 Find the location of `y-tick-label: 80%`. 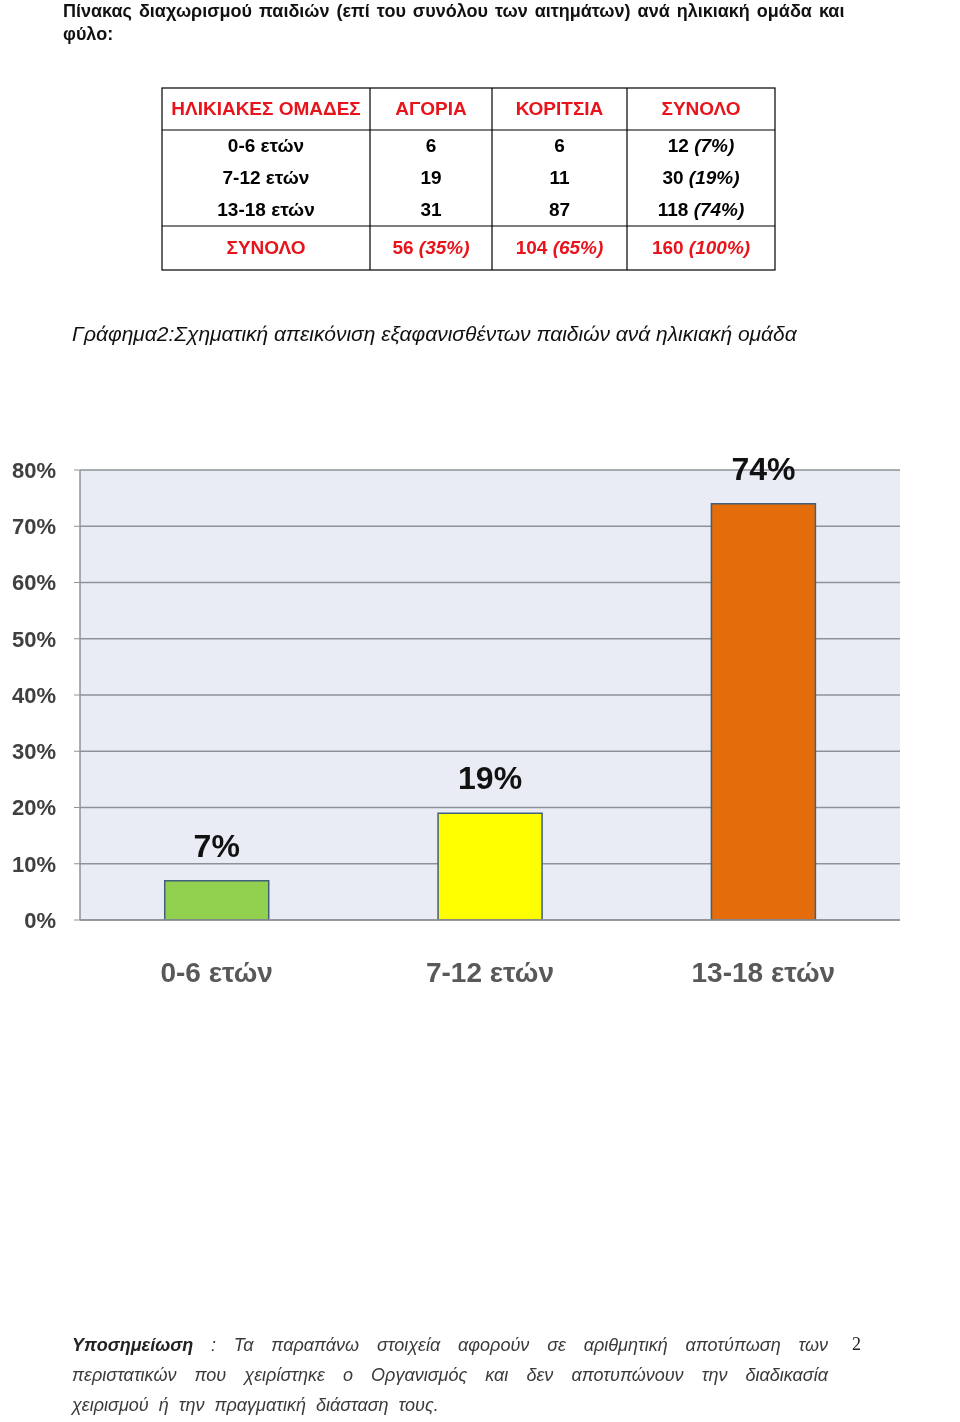

y-tick-label: 80% is located at coordinates (33, 470).